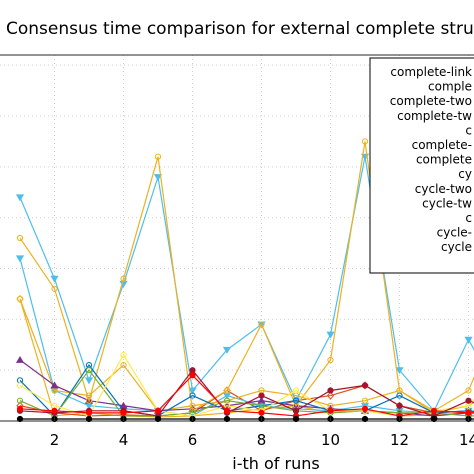 Image resolution: width=474 pixels, height=474 pixels. Describe the element at coordinates (434, 116) in the screenshot. I see `legend-entry-label: complete-tw` at that location.